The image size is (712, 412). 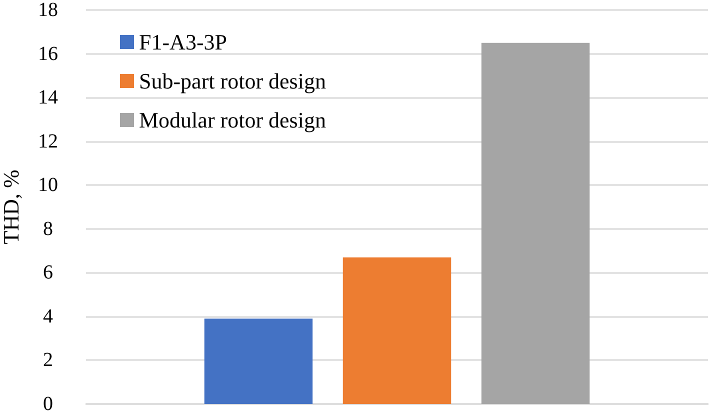 What do you see at coordinates (48, 10) in the screenshot?
I see `y-tick-label: 18` at bounding box center [48, 10].